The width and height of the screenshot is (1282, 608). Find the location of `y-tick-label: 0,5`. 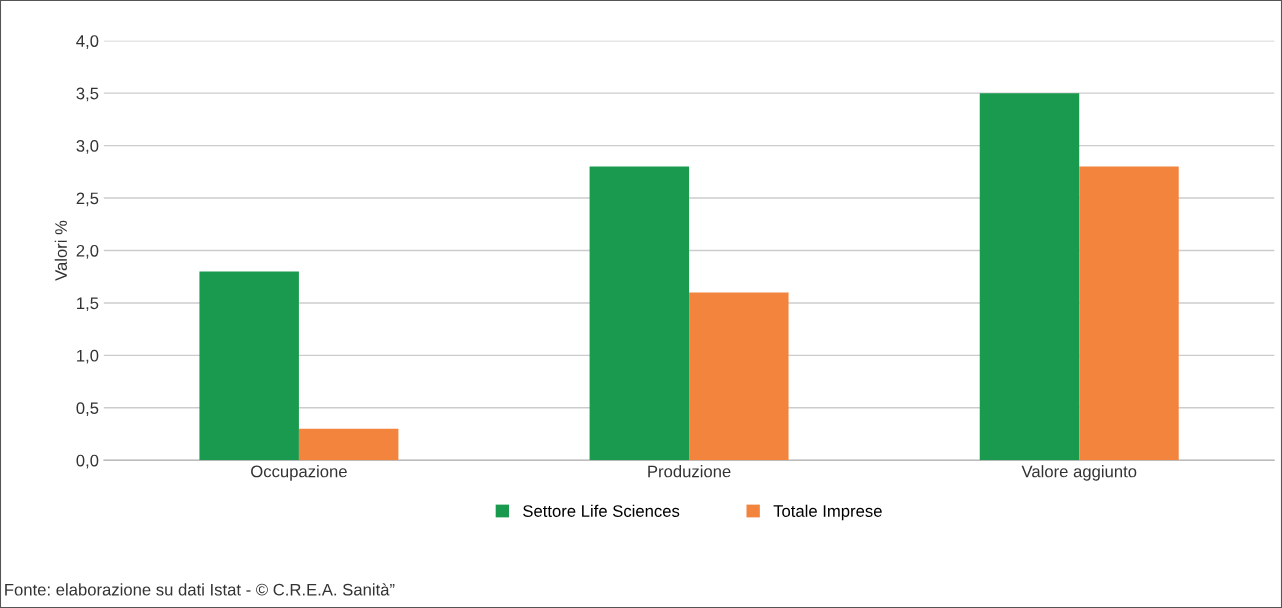

y-tick-label: 0,5 is located at coordinates (87, 409).